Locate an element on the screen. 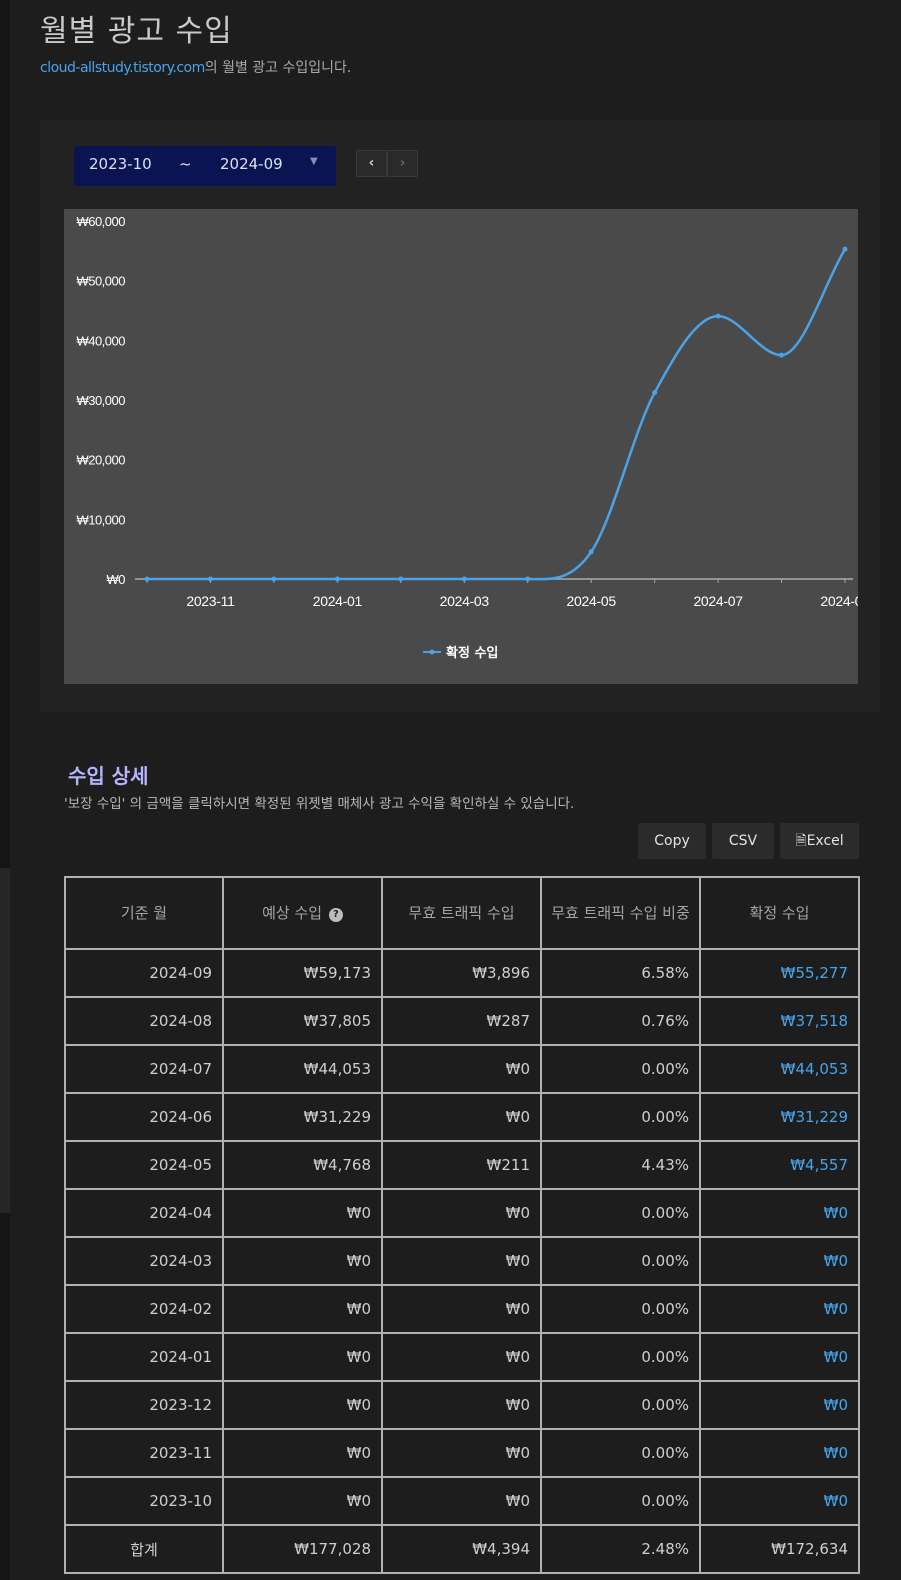  cell-confirmed: ₩4,557 is located at coordinates (779, 1165).